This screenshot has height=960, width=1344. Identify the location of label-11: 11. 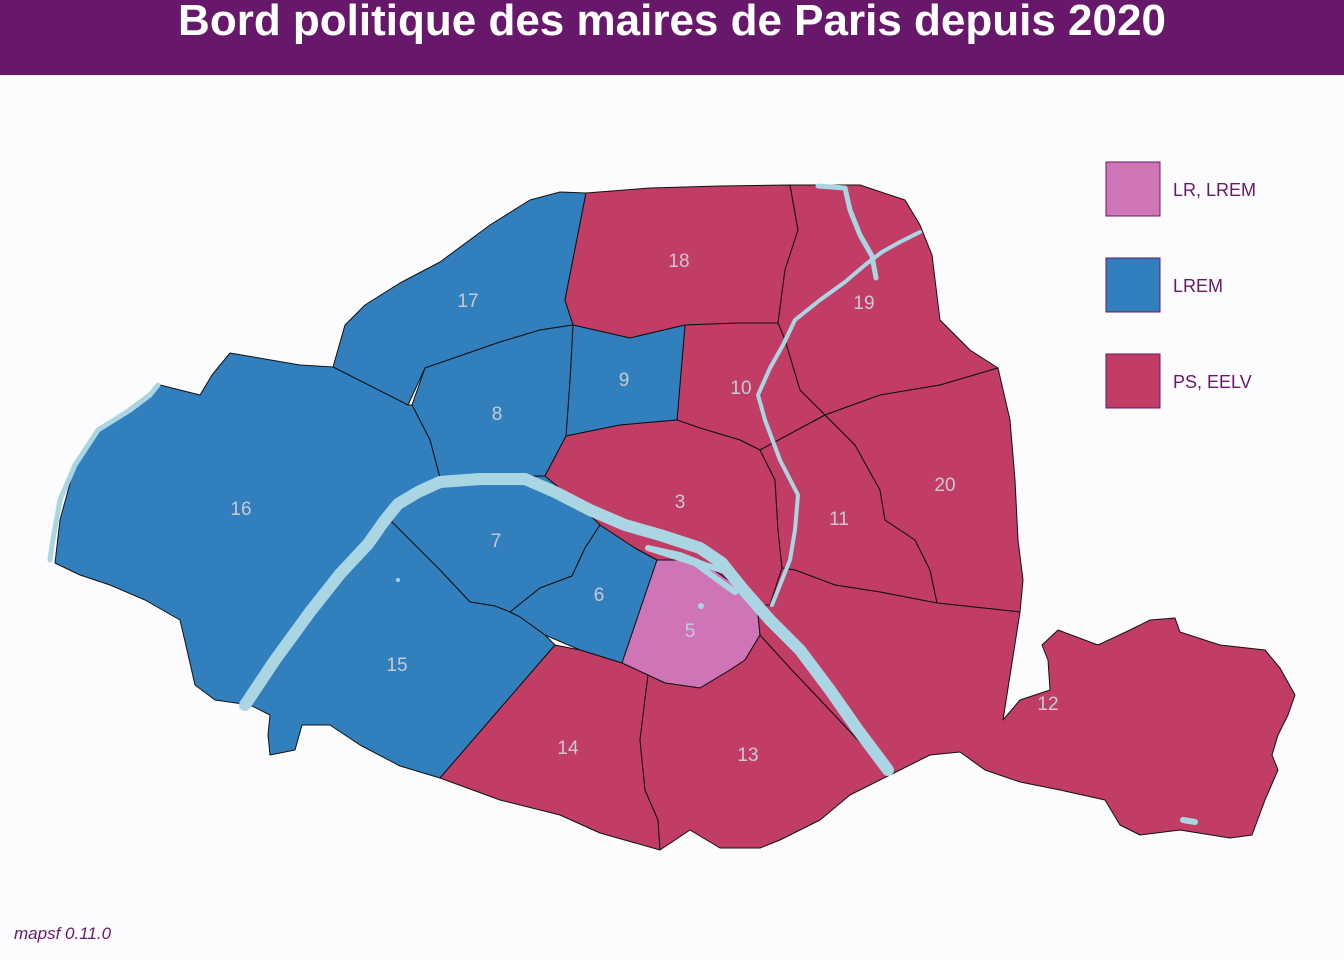
(839, 519).